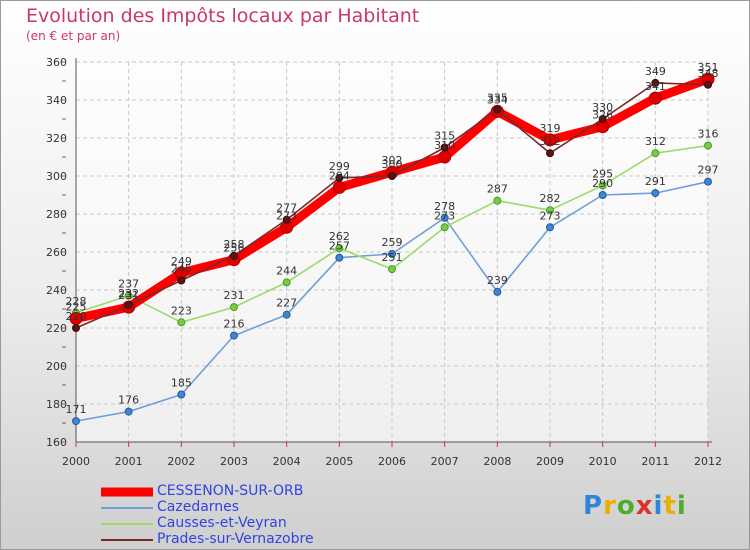  What do you see at coordinates (339, 236) in the screenshot?
I see `data-label: 262` at bounding box center [339, 236].